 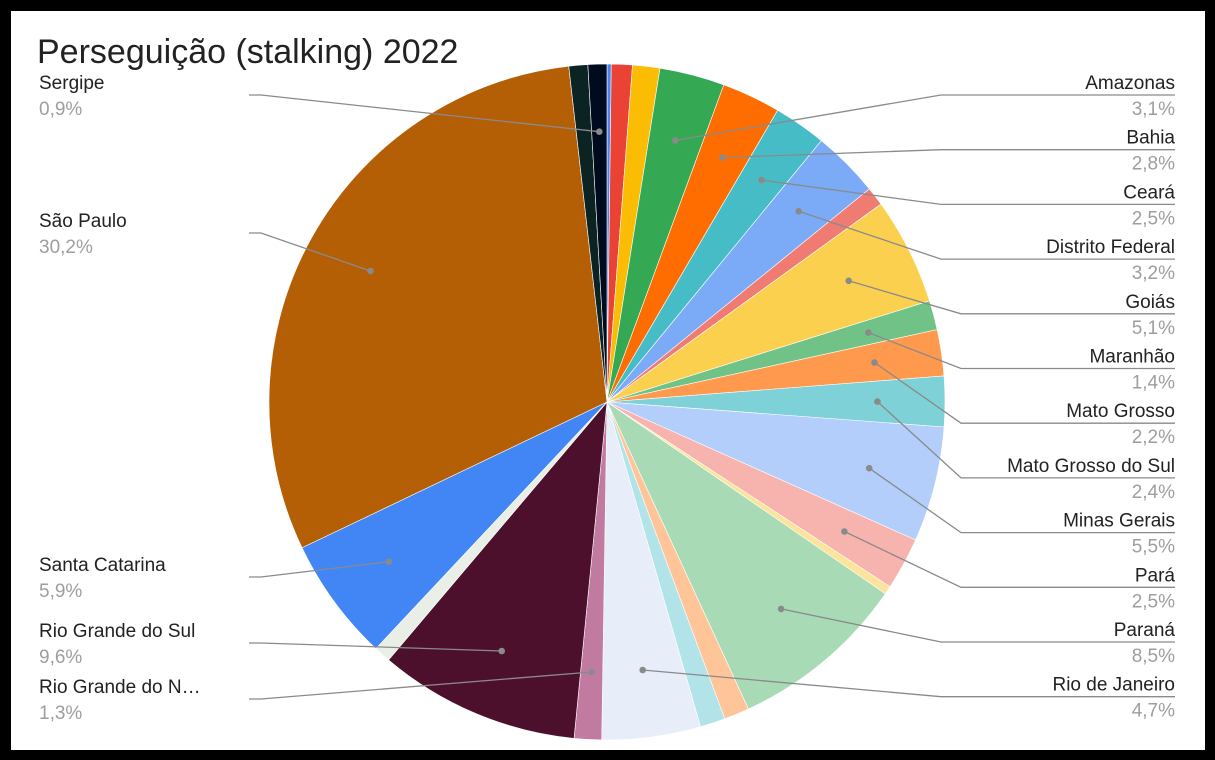 What do you see at coordinates (1150, 138) in the screenshot?
I see `slice-label-bahia: Bahia` at bounding box center [1150, 138].